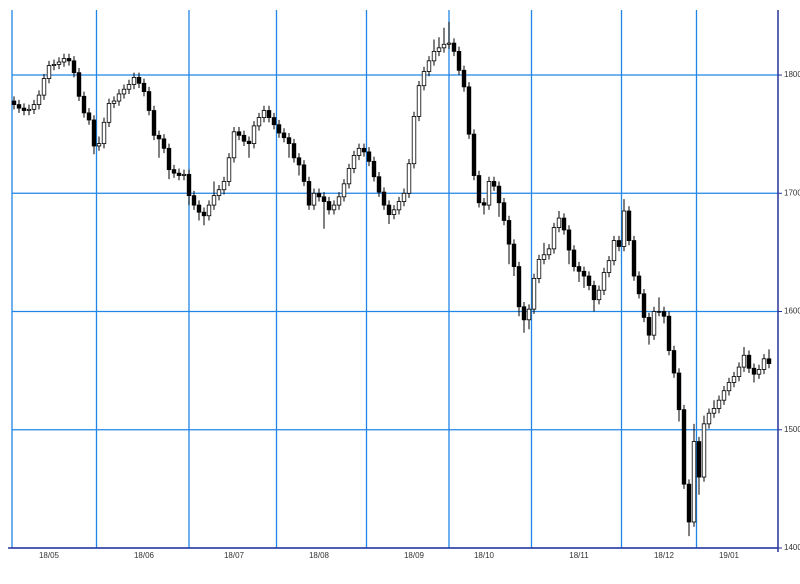 The height and width of the screenshot is (584, 800). I want to click on y-tick-label: 1700, so click(792, 192).